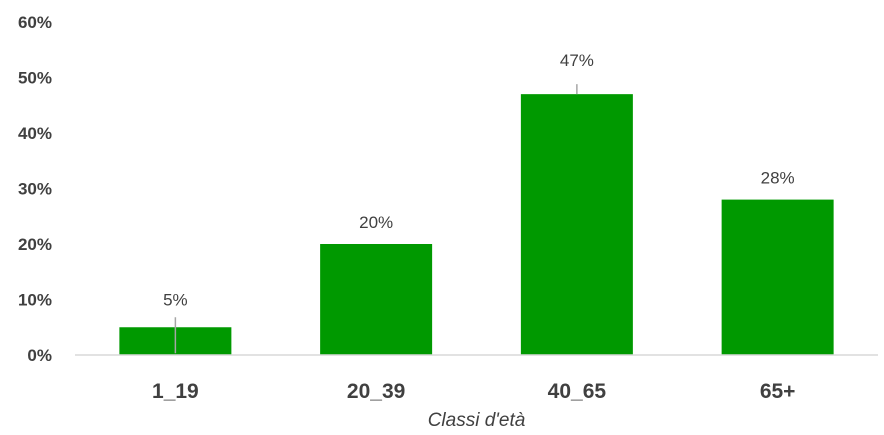  I want to click on data-label: 5%, so click(175, 299).